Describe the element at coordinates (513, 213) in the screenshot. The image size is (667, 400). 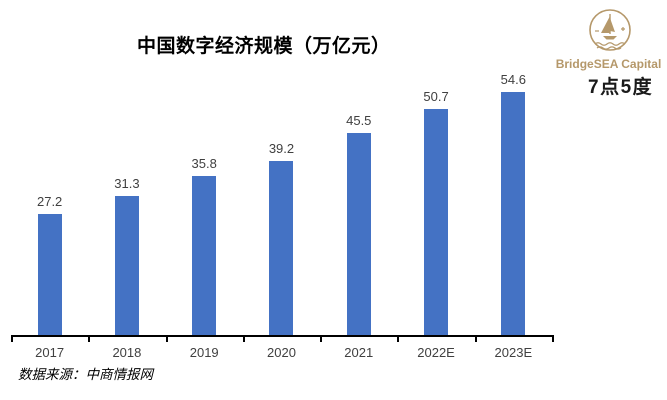
I see `bar-2023E` at that location.